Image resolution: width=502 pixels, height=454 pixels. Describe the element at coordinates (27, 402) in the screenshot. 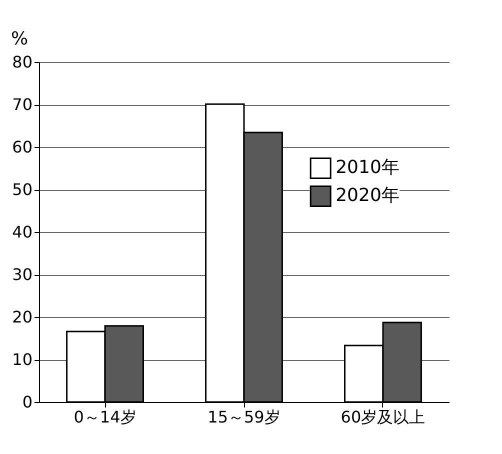

I see `y-tick-label: 0` at that location.